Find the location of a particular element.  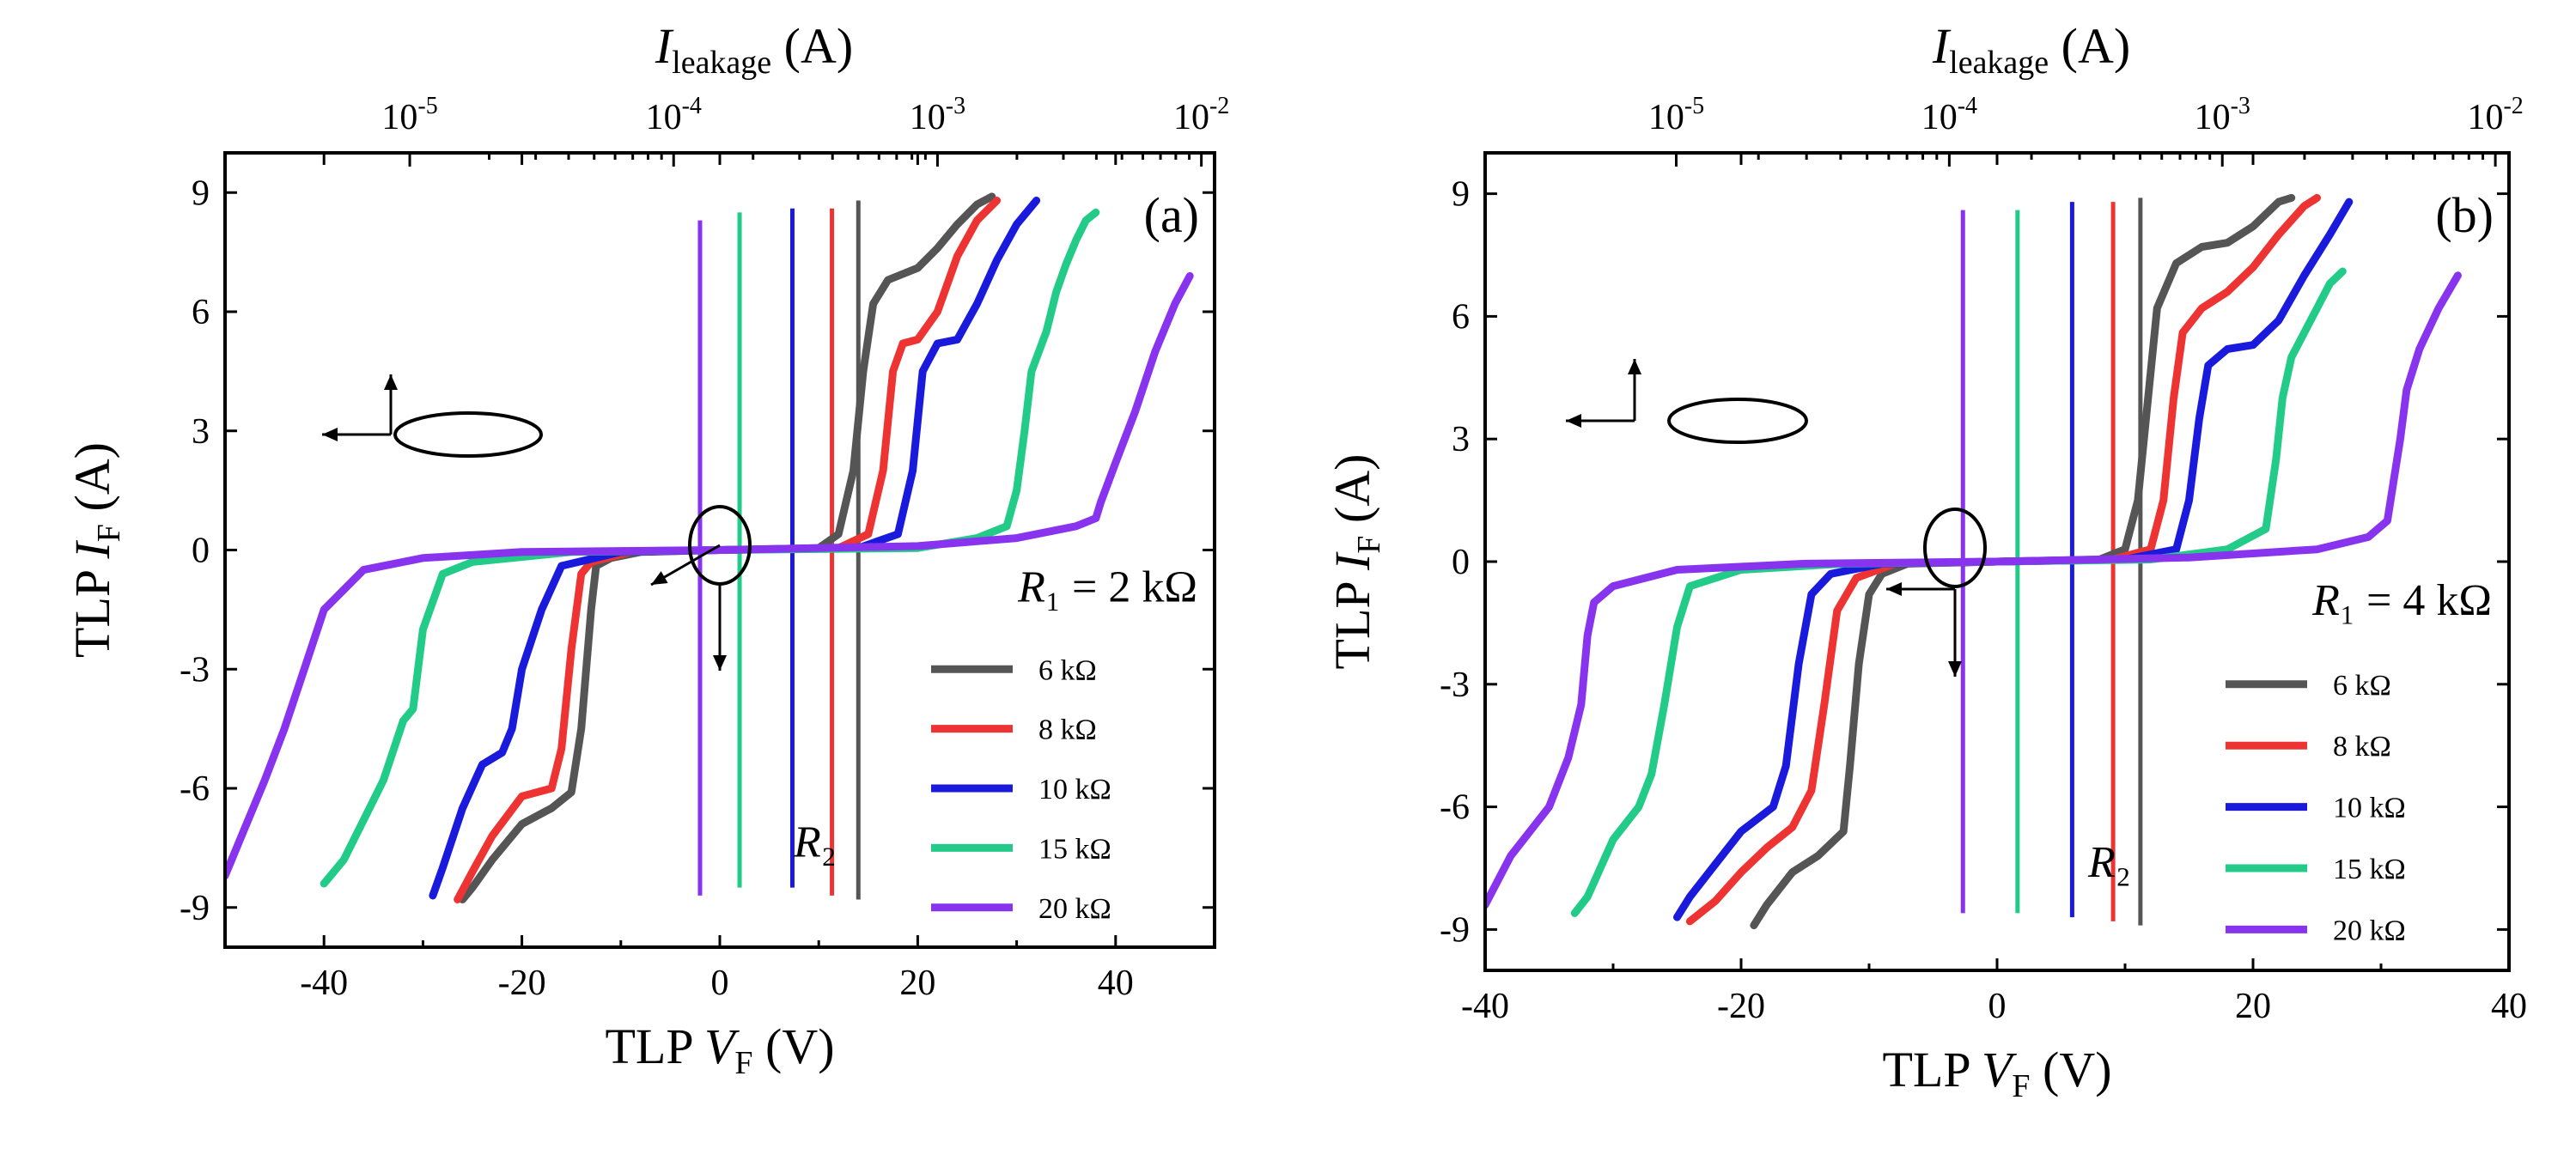

iv-curve-3-reverse is located at coordinates (522, 717).